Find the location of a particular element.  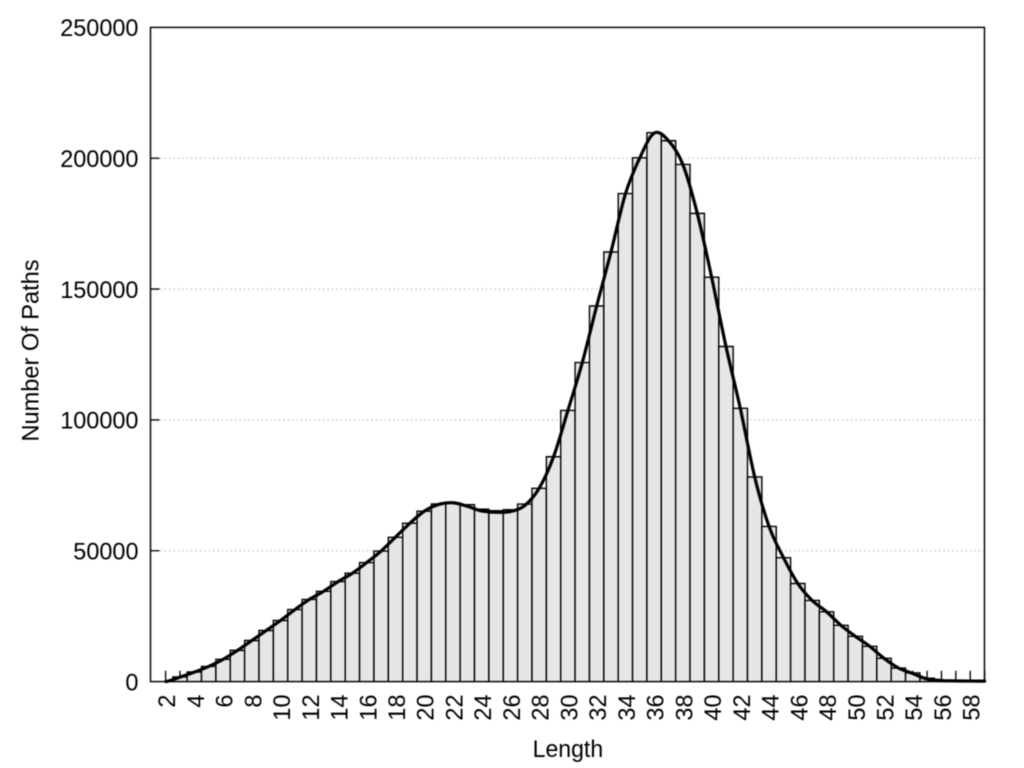

svg-text: 150000 is located at coordinates (99, 290).